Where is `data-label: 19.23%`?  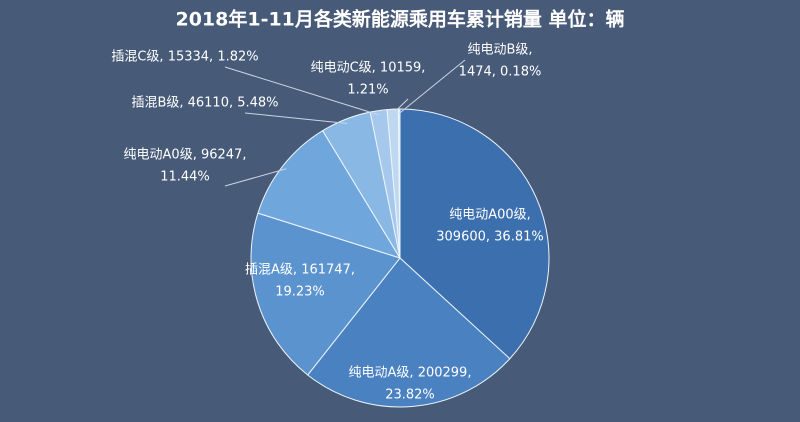 data-label: 19.23% is located at coordinates (300, 292).